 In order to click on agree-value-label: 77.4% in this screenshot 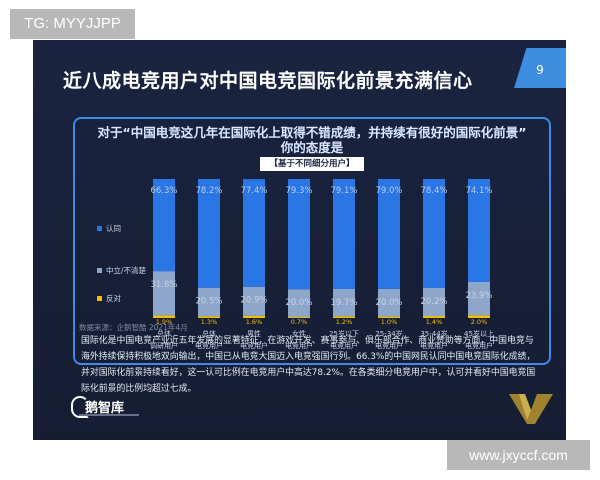, I will do `click(253, 191)`.